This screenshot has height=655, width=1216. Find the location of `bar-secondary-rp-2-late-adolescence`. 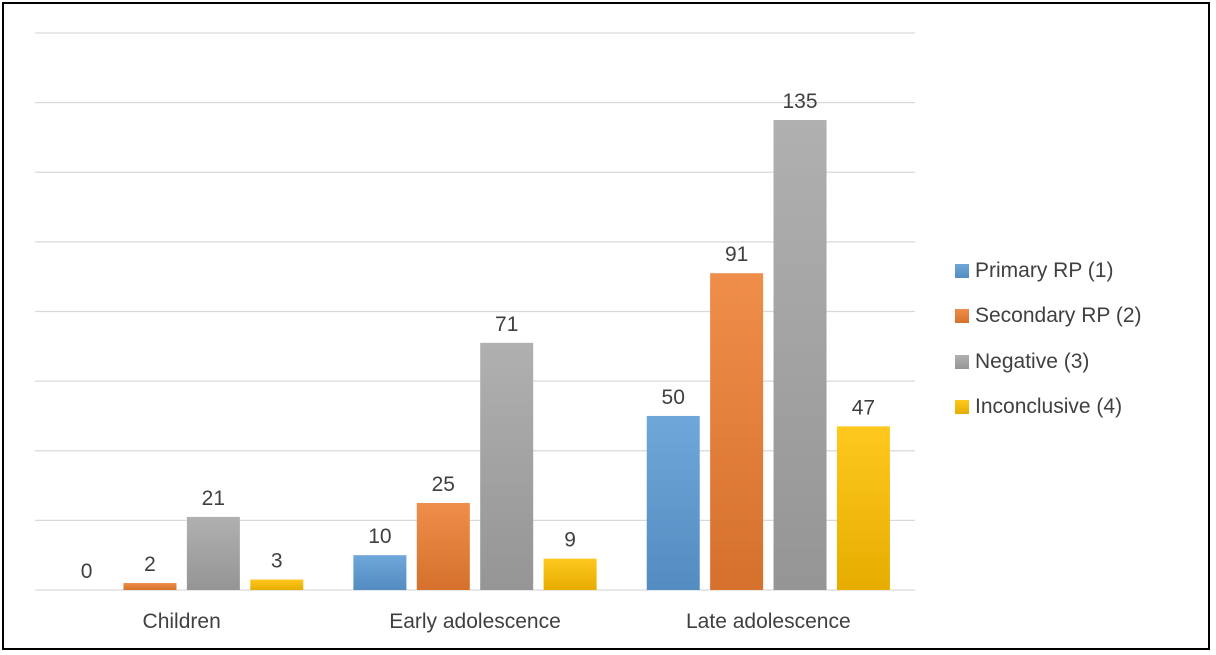

bar-secondary-rp-2-late-adolescence is located at coordinates (737, 431).